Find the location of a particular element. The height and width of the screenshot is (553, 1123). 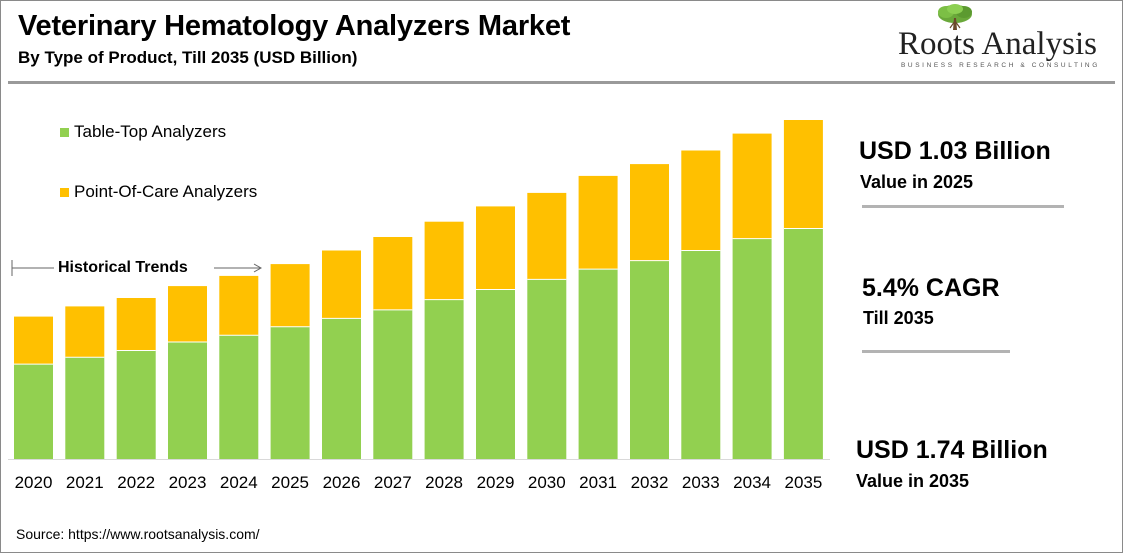

legend-item-table-top: Table-Top Analyzers is located at coordinates (143, 132).